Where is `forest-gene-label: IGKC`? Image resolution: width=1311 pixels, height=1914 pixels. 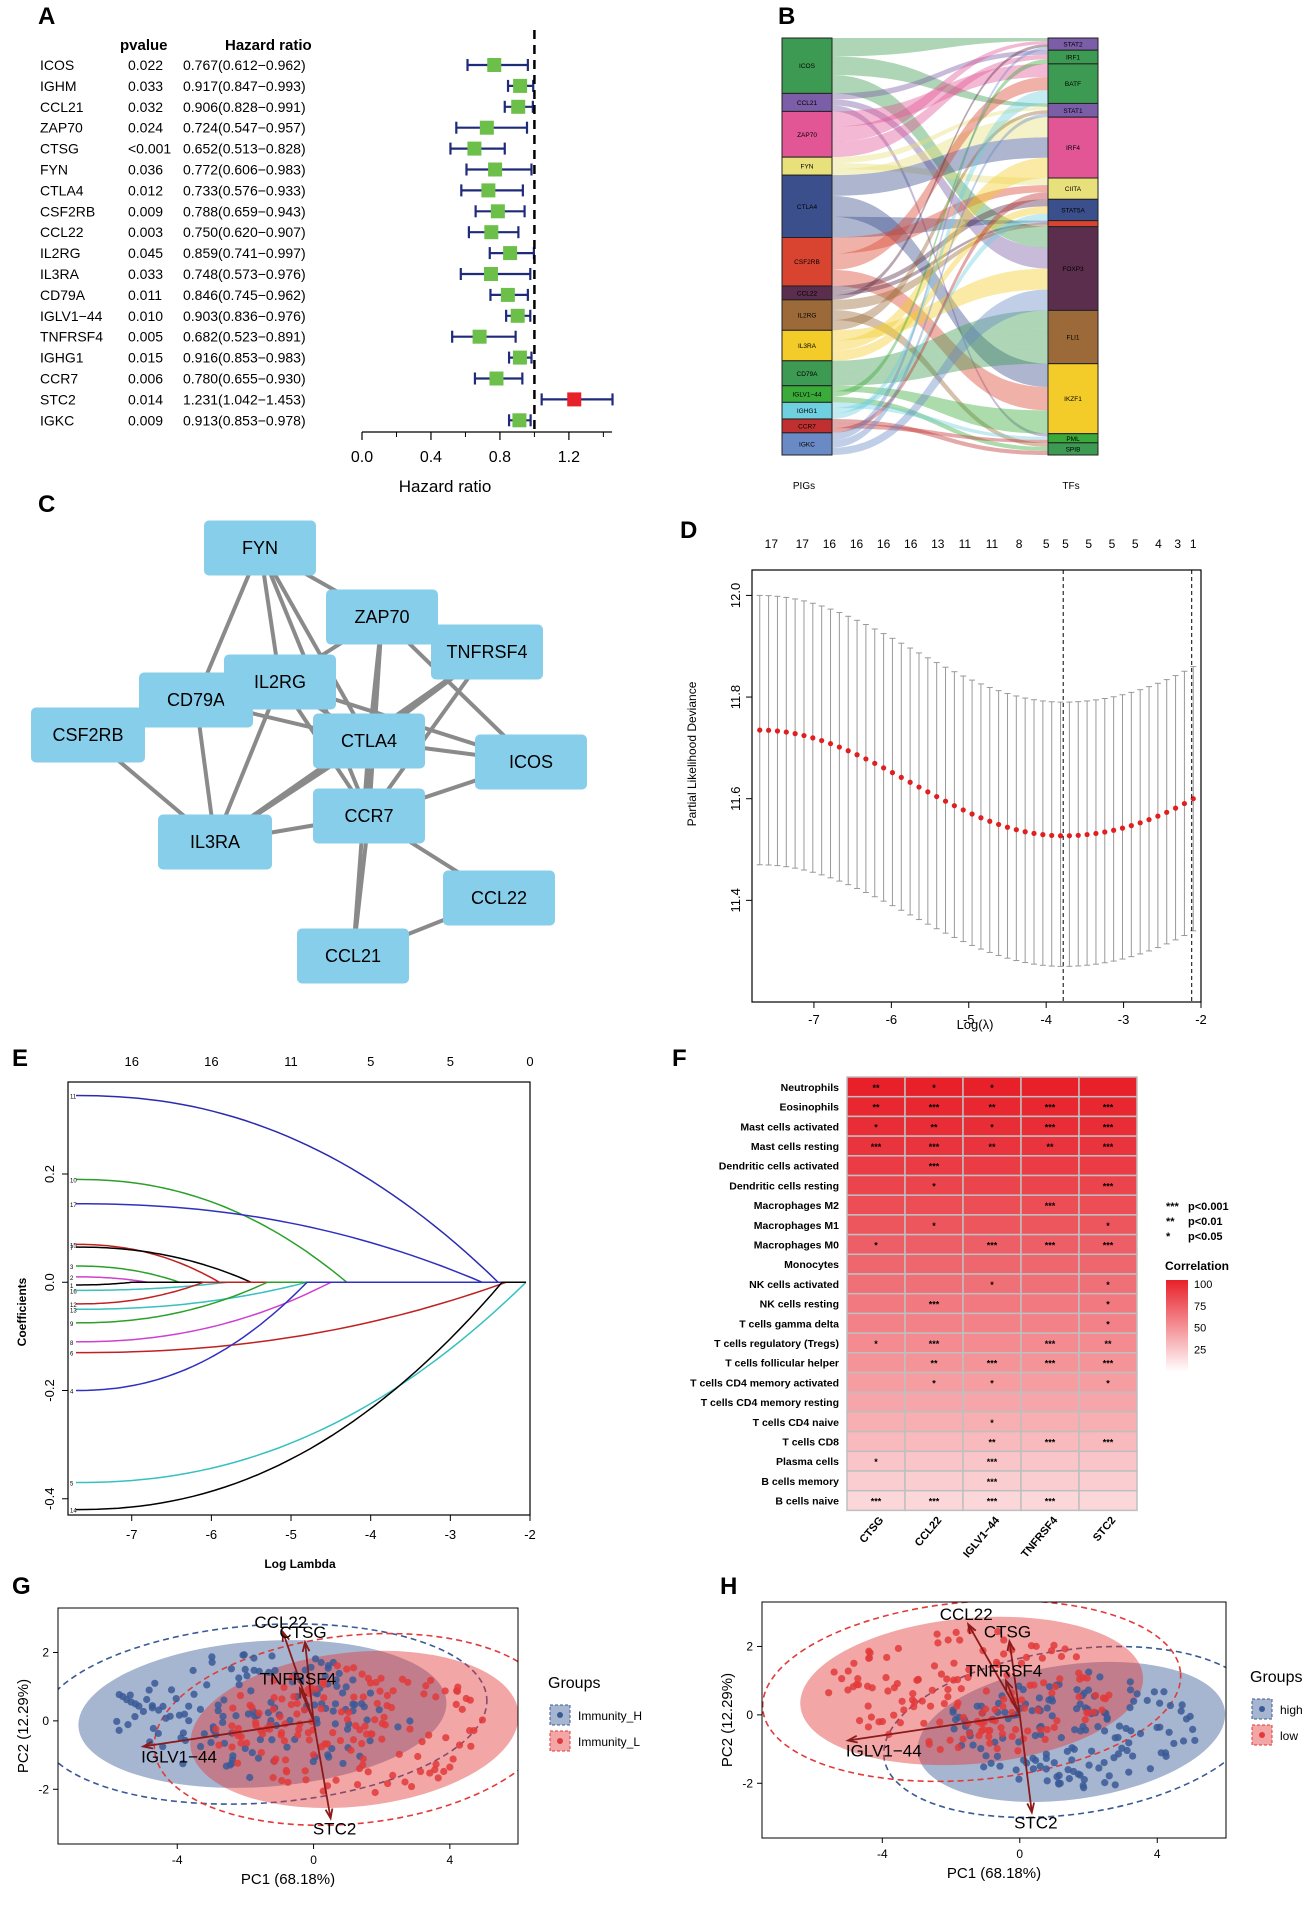 forest-gene-label: IGKC is located at coordinates (57, 420).